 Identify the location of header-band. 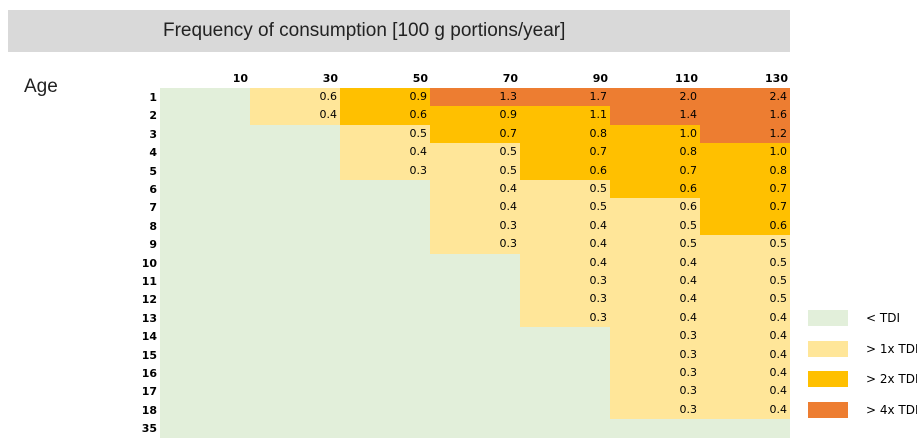
(399, 31).